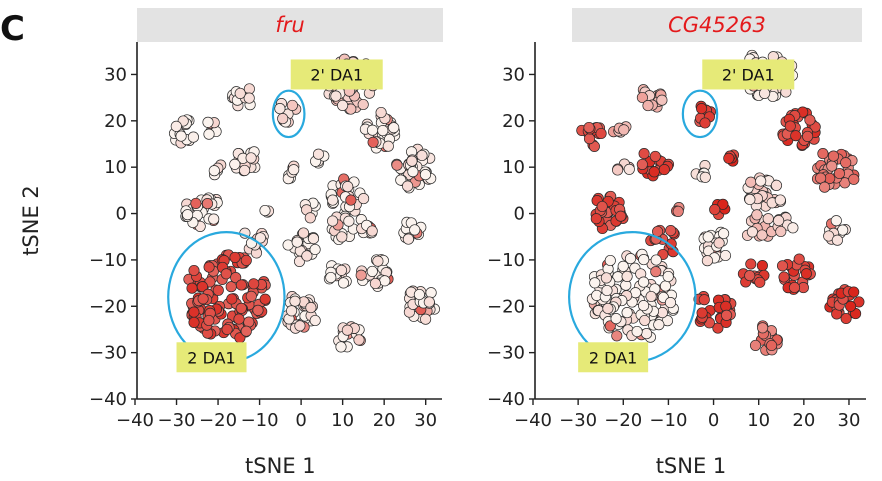 This screenshot has width=882, height=481. I want to click on cluster-label-box, so click(336, 74).